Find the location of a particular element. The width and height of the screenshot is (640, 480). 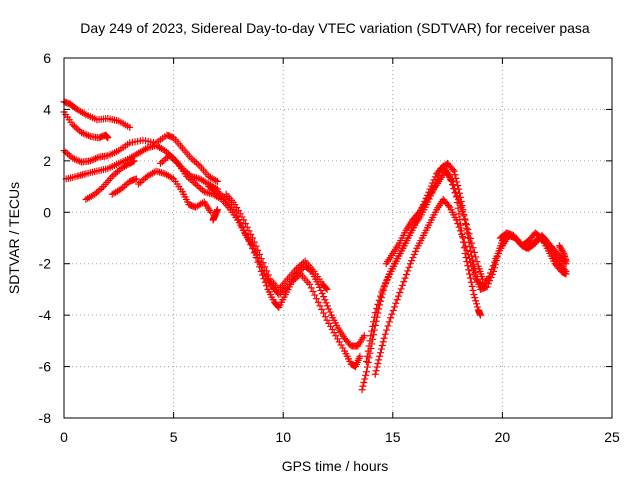

y-tick-label: 0 is located at coordinates (47, 212).